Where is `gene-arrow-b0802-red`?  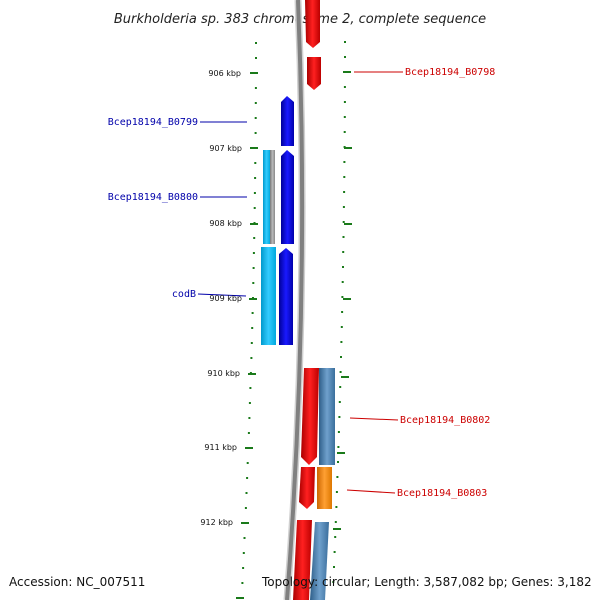
gene-arrow-b0802-red is located at coordinates (310, 416).